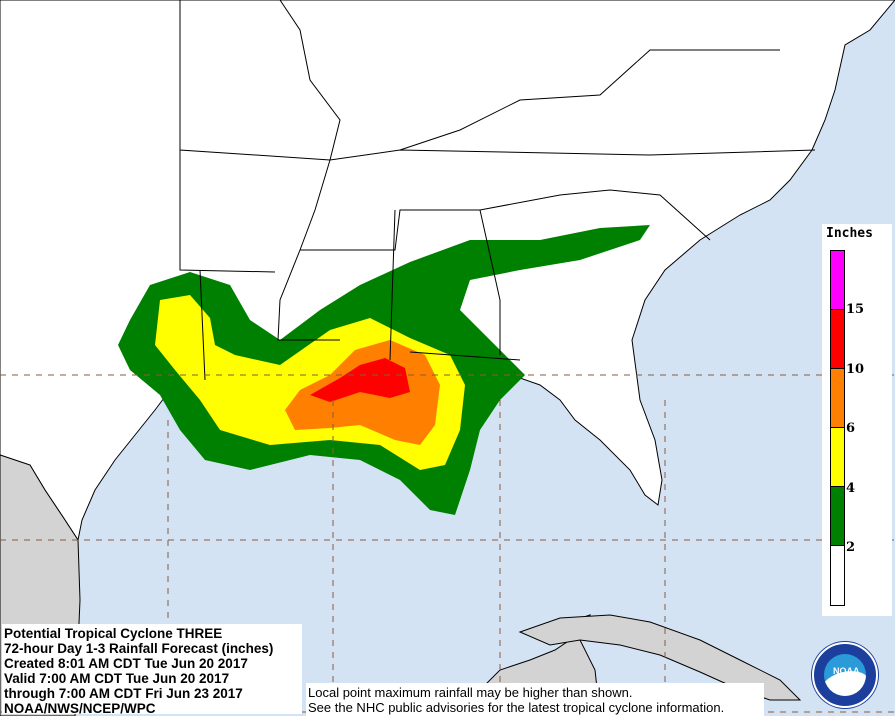 Image resolution: width=895 pixels, height=716 pixels. What do you see at coordinates (117, 678) in the screenshot?
I see `valid-time: Valid 7:00 AM CDT Tue Jun 20 2017` at bounding box center [117, 678].